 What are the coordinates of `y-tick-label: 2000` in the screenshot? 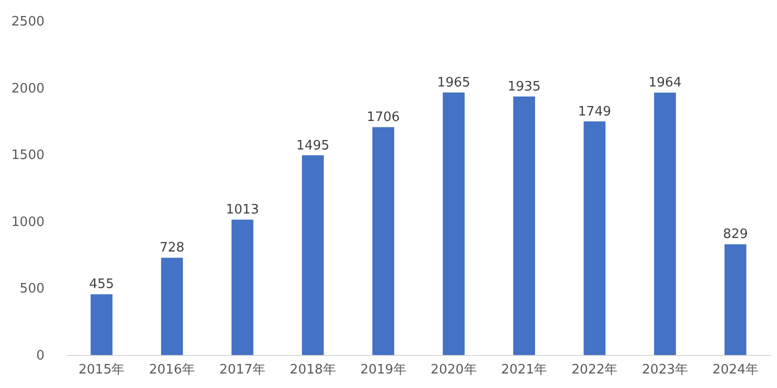 It's located at (27, 88).